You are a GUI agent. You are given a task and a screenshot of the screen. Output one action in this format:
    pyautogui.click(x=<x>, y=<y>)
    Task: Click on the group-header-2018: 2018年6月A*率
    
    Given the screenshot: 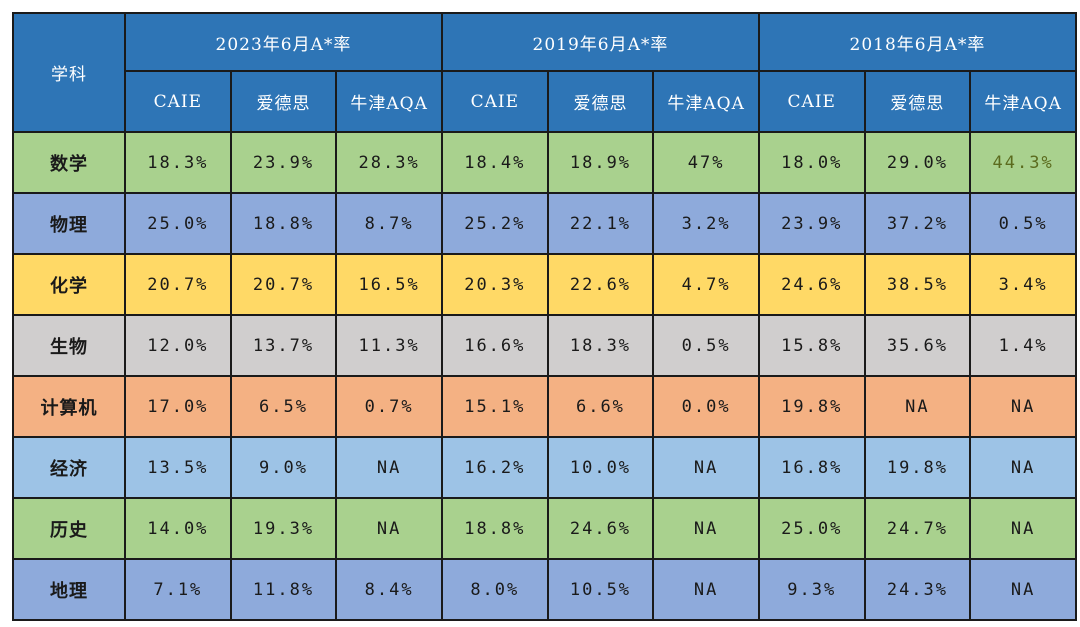 What is the action you would take?
    pyautogui.click(x=917, y=42)
    